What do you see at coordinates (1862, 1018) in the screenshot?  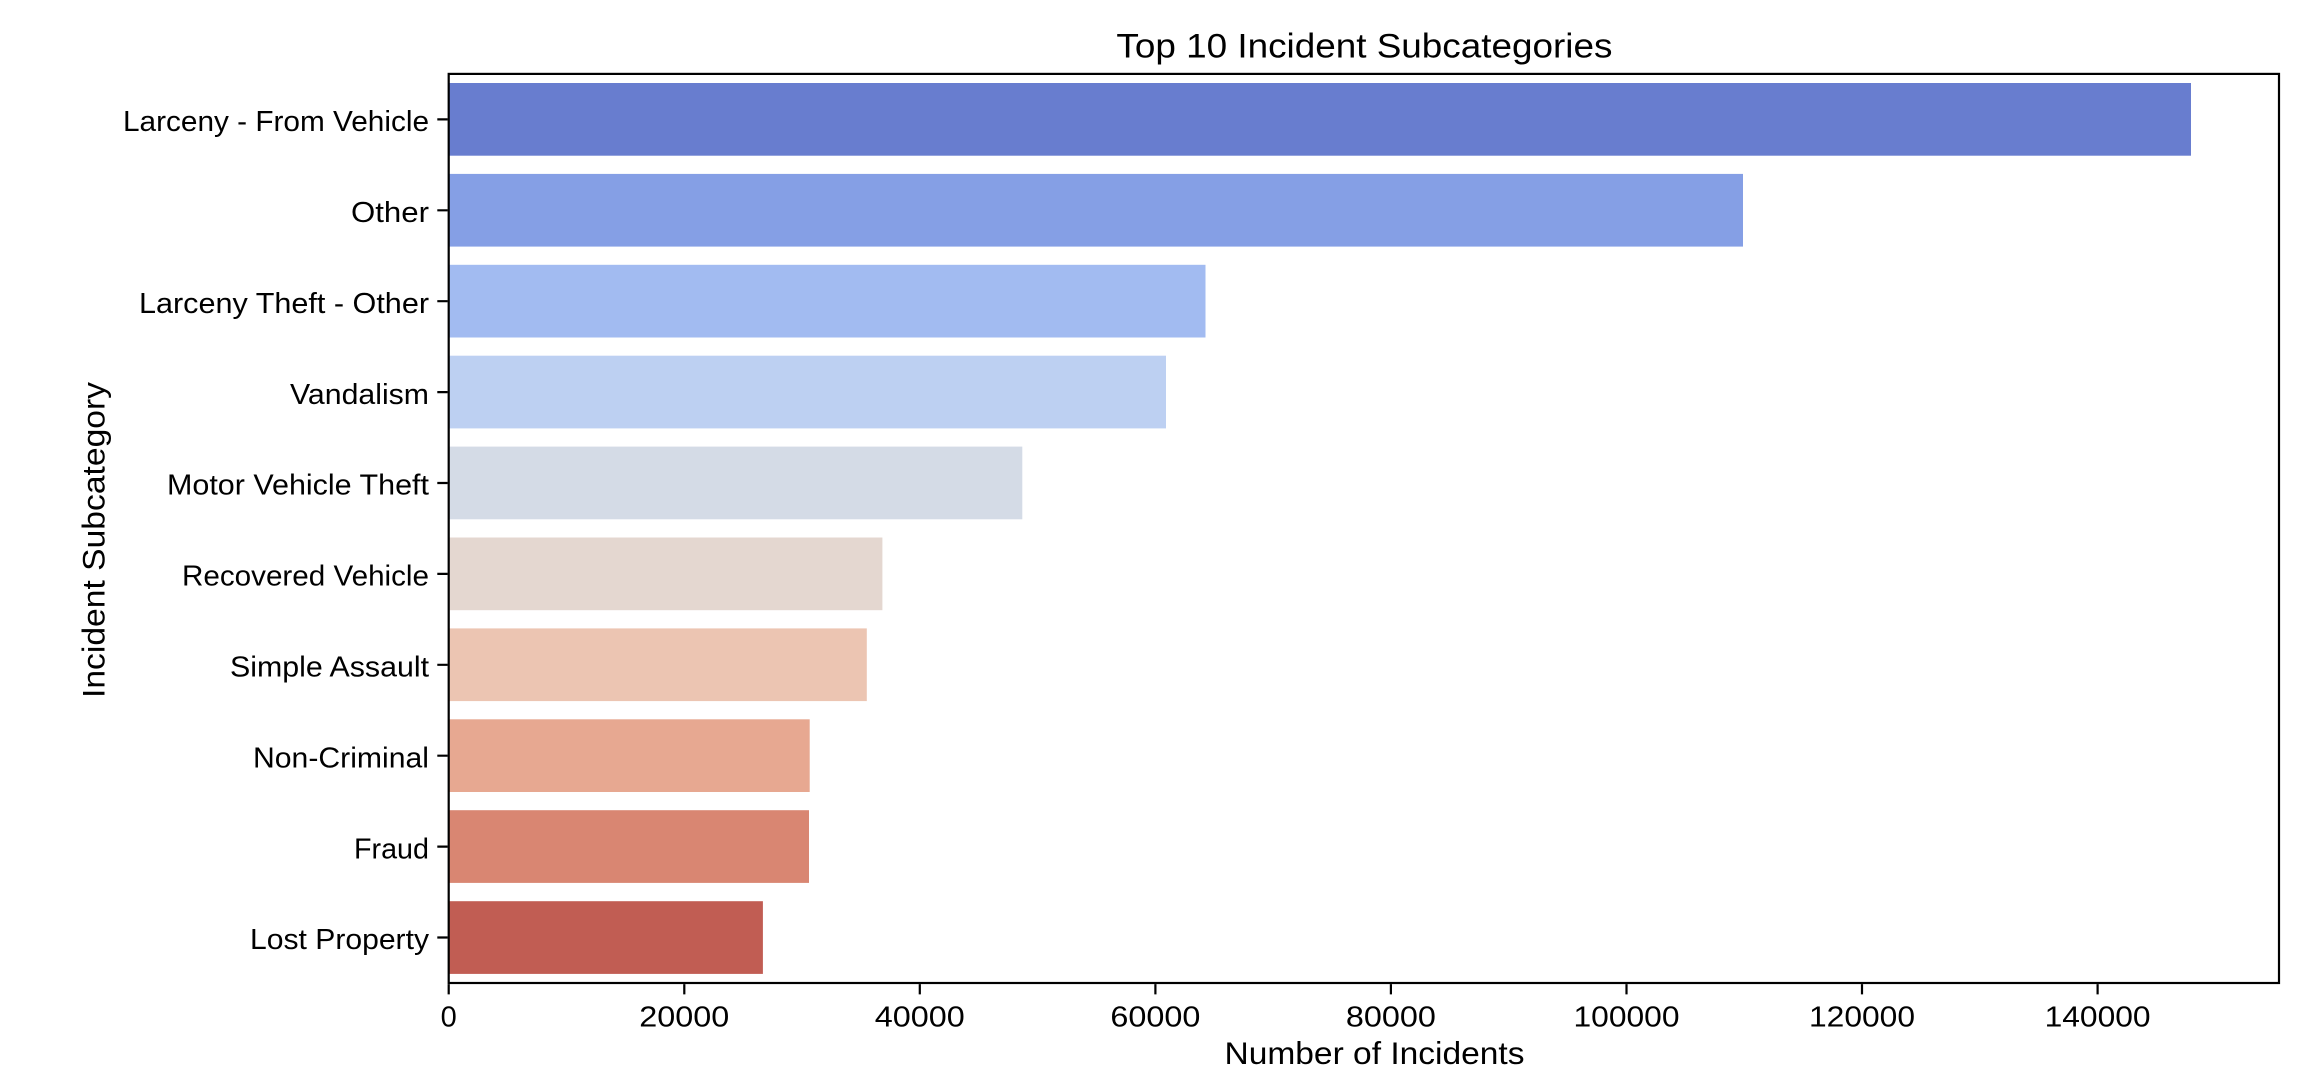 I see `svg-text: 120000` at bounding box center [1862, 1018].